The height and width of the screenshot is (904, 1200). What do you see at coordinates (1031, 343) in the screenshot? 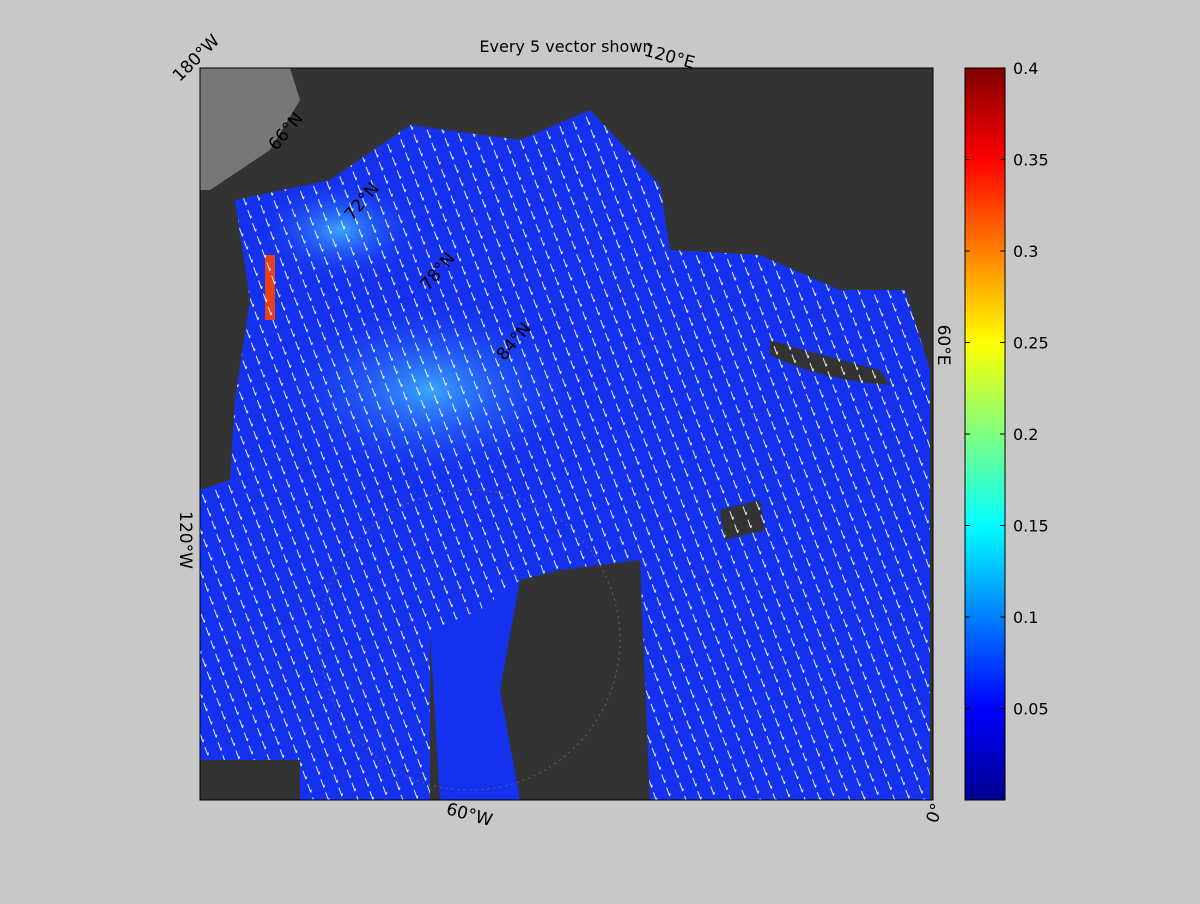
I see `colorbar-tick-label: 0.25` at bounding box center [1031, 343].